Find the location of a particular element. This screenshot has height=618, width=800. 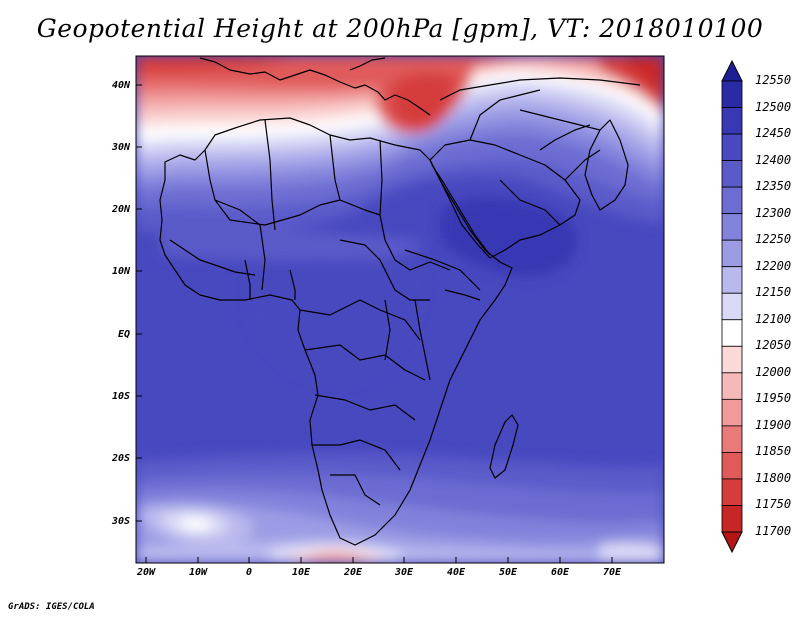

lon-label: 20W is located at coordinates (146, 572).